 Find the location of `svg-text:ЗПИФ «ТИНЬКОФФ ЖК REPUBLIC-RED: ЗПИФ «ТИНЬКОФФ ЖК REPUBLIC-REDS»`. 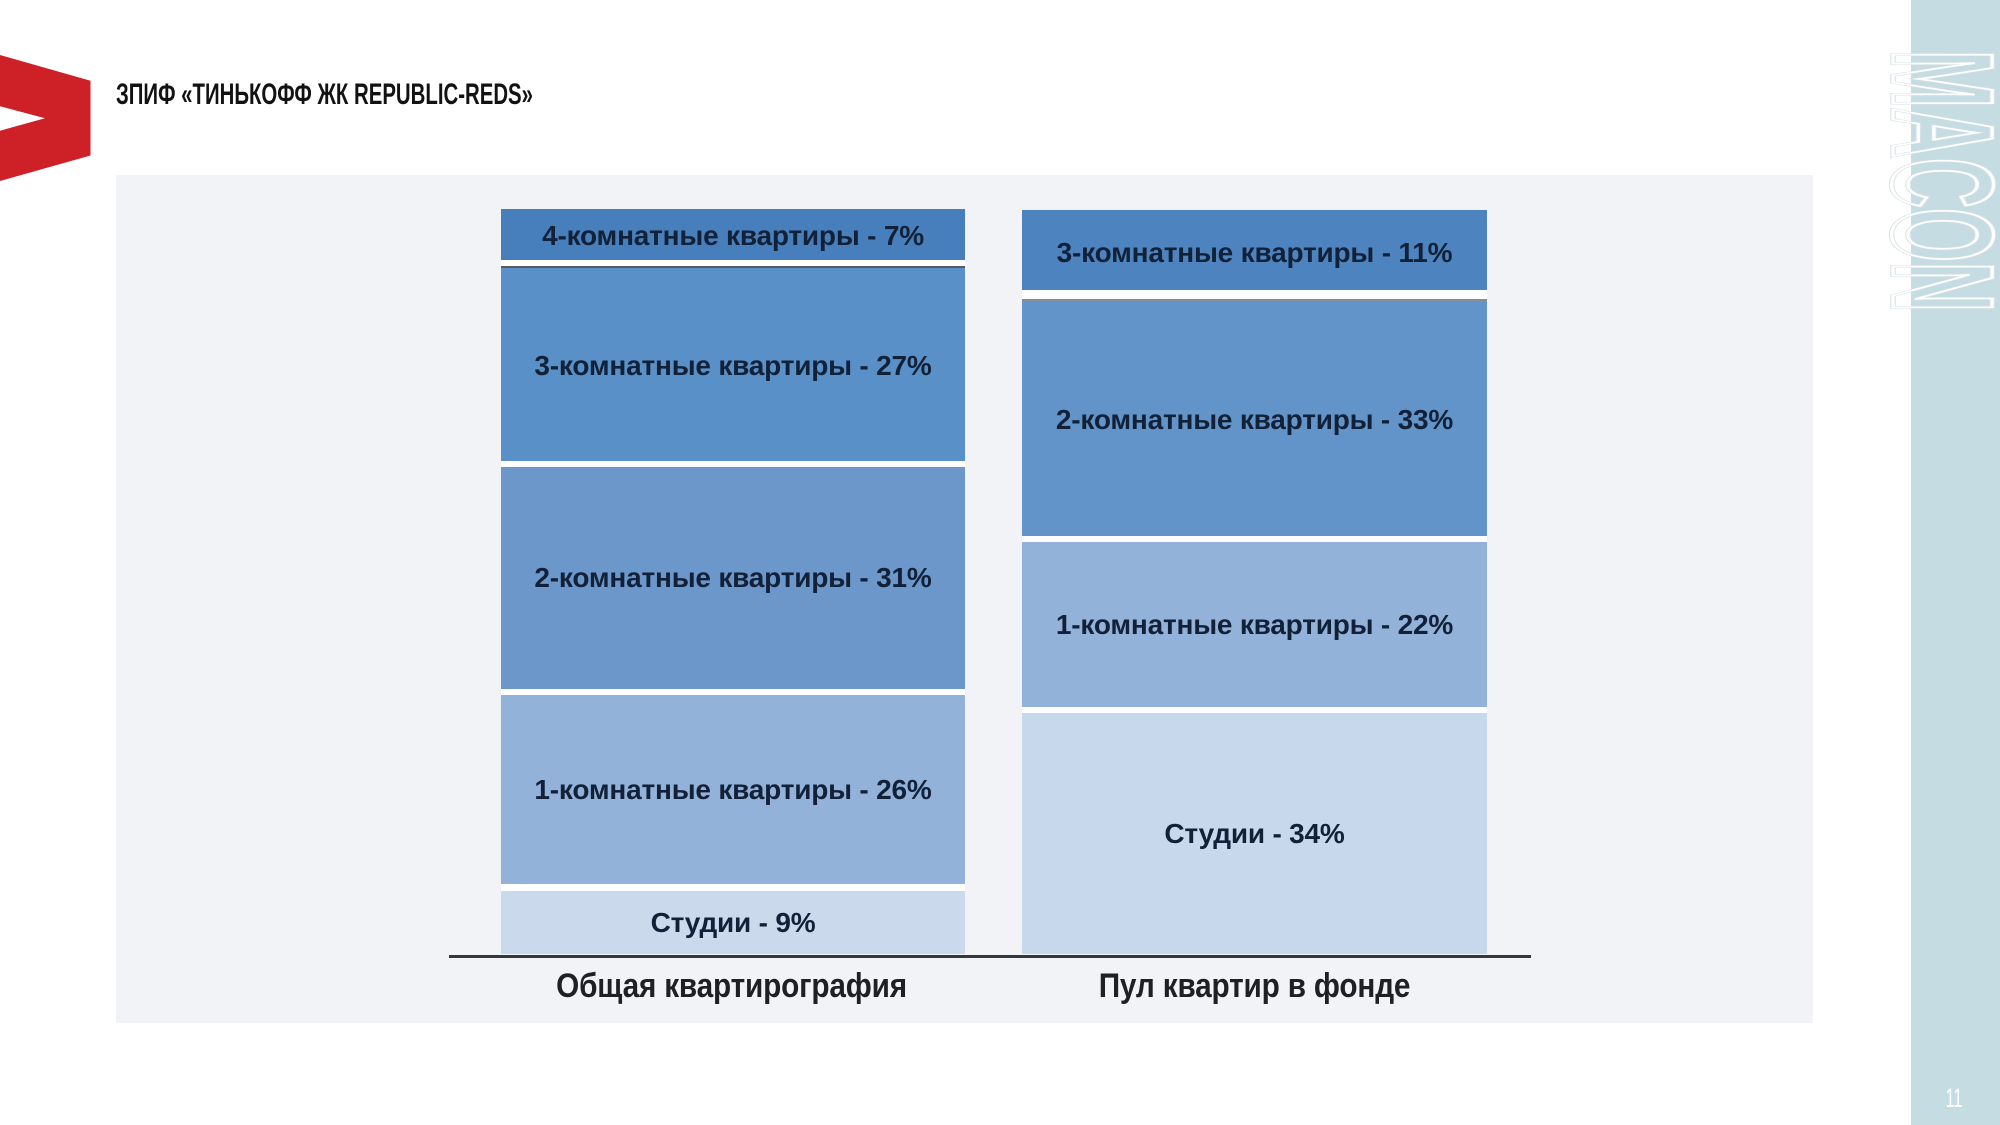

svg-text:ЗПИФ «ТИНЬКОФФ ЖК REPUBLIC-RED: ЗПИФ «ТИНЬКОФФ ЖК REPUBLIC-REDS» is located at coordinates (324, 94).